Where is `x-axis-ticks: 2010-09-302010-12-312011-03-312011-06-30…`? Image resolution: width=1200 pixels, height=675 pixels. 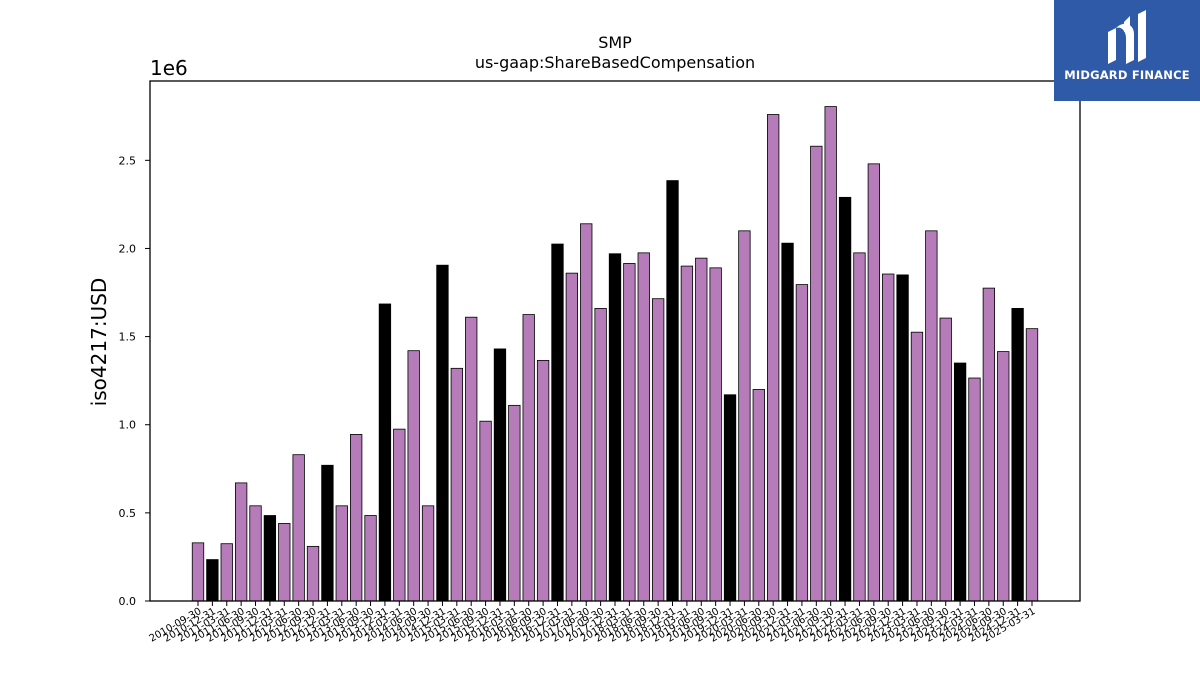
x-axis-ticks: 2010-09-302010-12-312011-03-312011-06-30… is located at coordinates (593, 623).